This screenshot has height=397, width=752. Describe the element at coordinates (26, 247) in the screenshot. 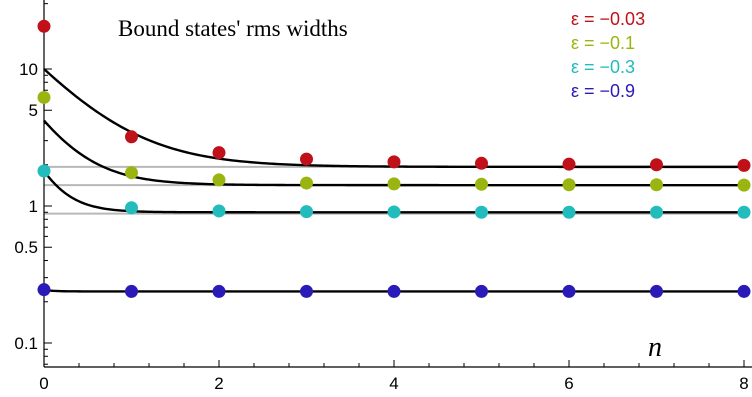

I see `y-tick-label: 0.5` at that location.